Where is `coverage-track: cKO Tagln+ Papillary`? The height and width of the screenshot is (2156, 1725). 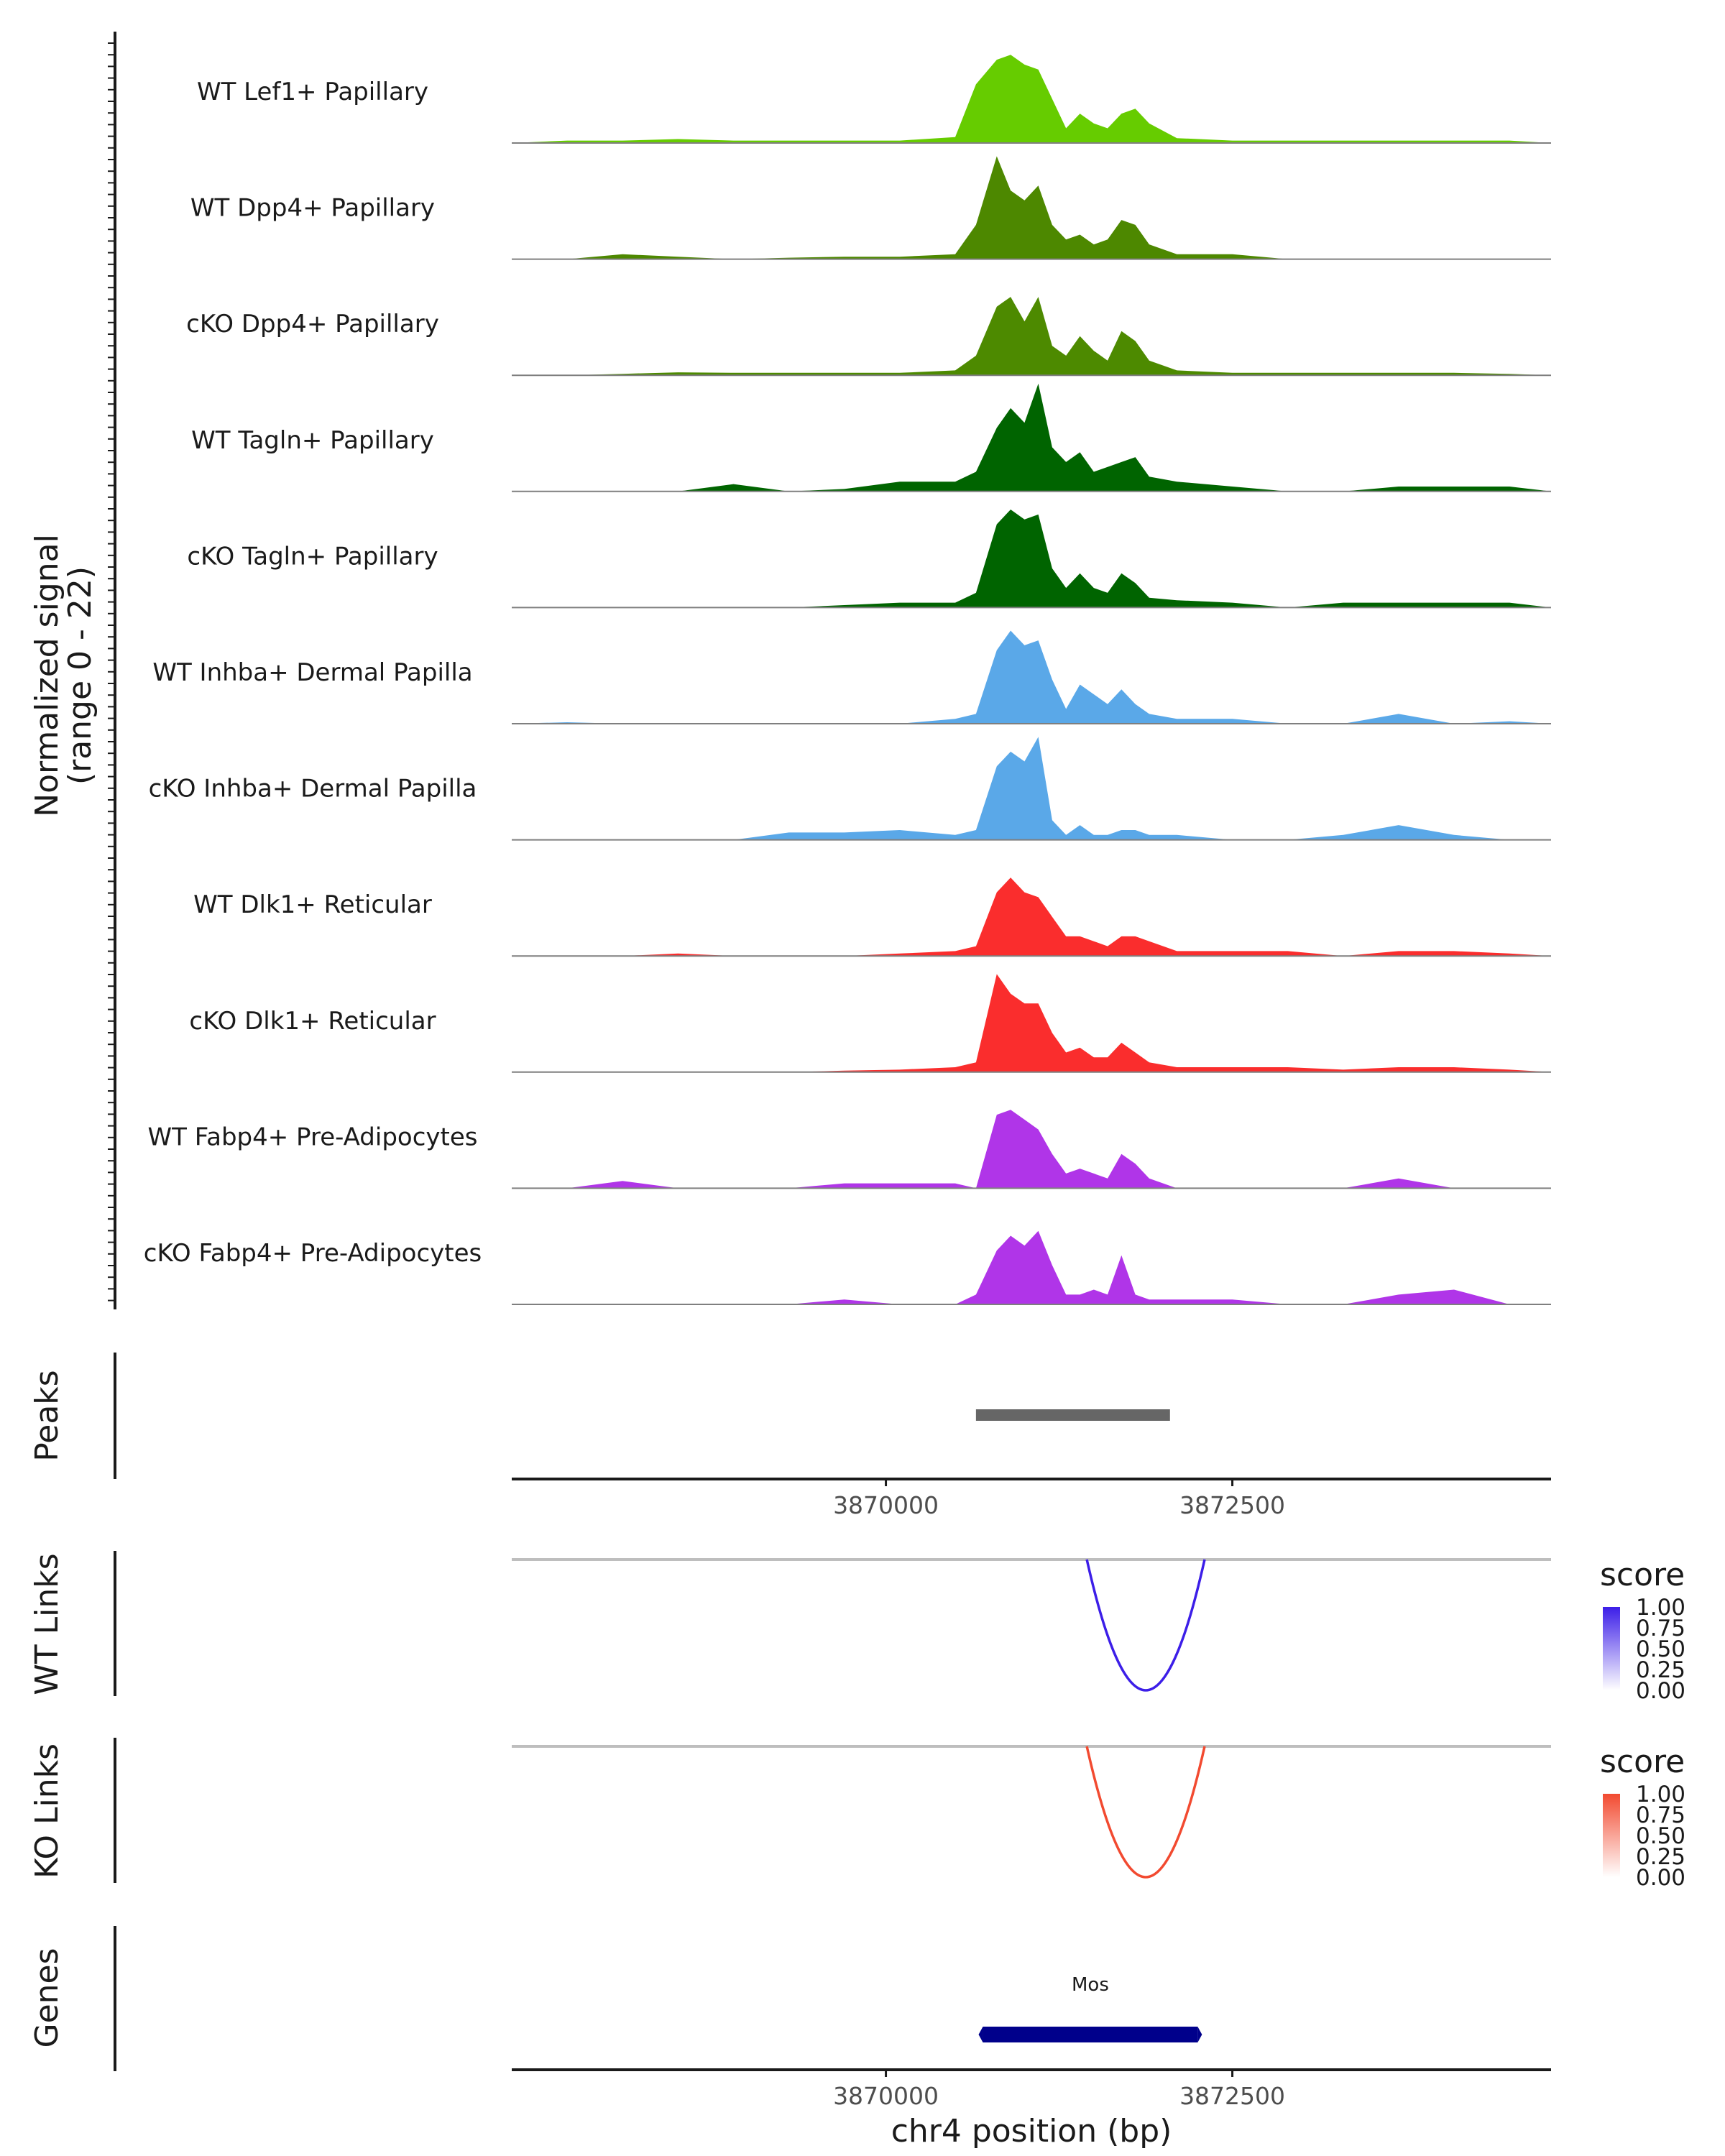
coverage-track: cKO Tagln+ Papillary is located at coordinates (869, 560).